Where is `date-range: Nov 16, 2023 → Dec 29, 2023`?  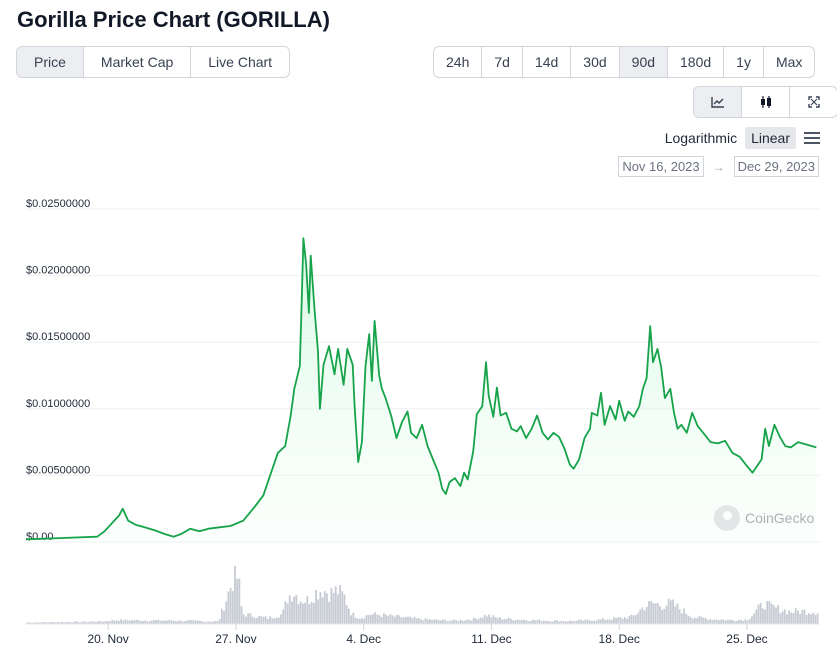
date-range: Nov 16, 2023 → Dec 29, 2023 is located at coordinates (718, 166).